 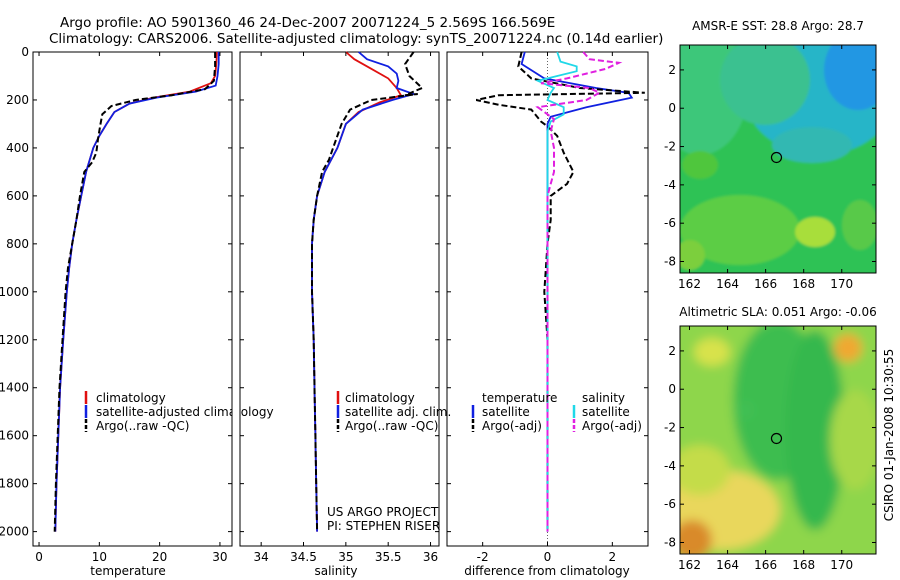 I want to click on sla-ytick-label: -6, so click(x=670, y=504).